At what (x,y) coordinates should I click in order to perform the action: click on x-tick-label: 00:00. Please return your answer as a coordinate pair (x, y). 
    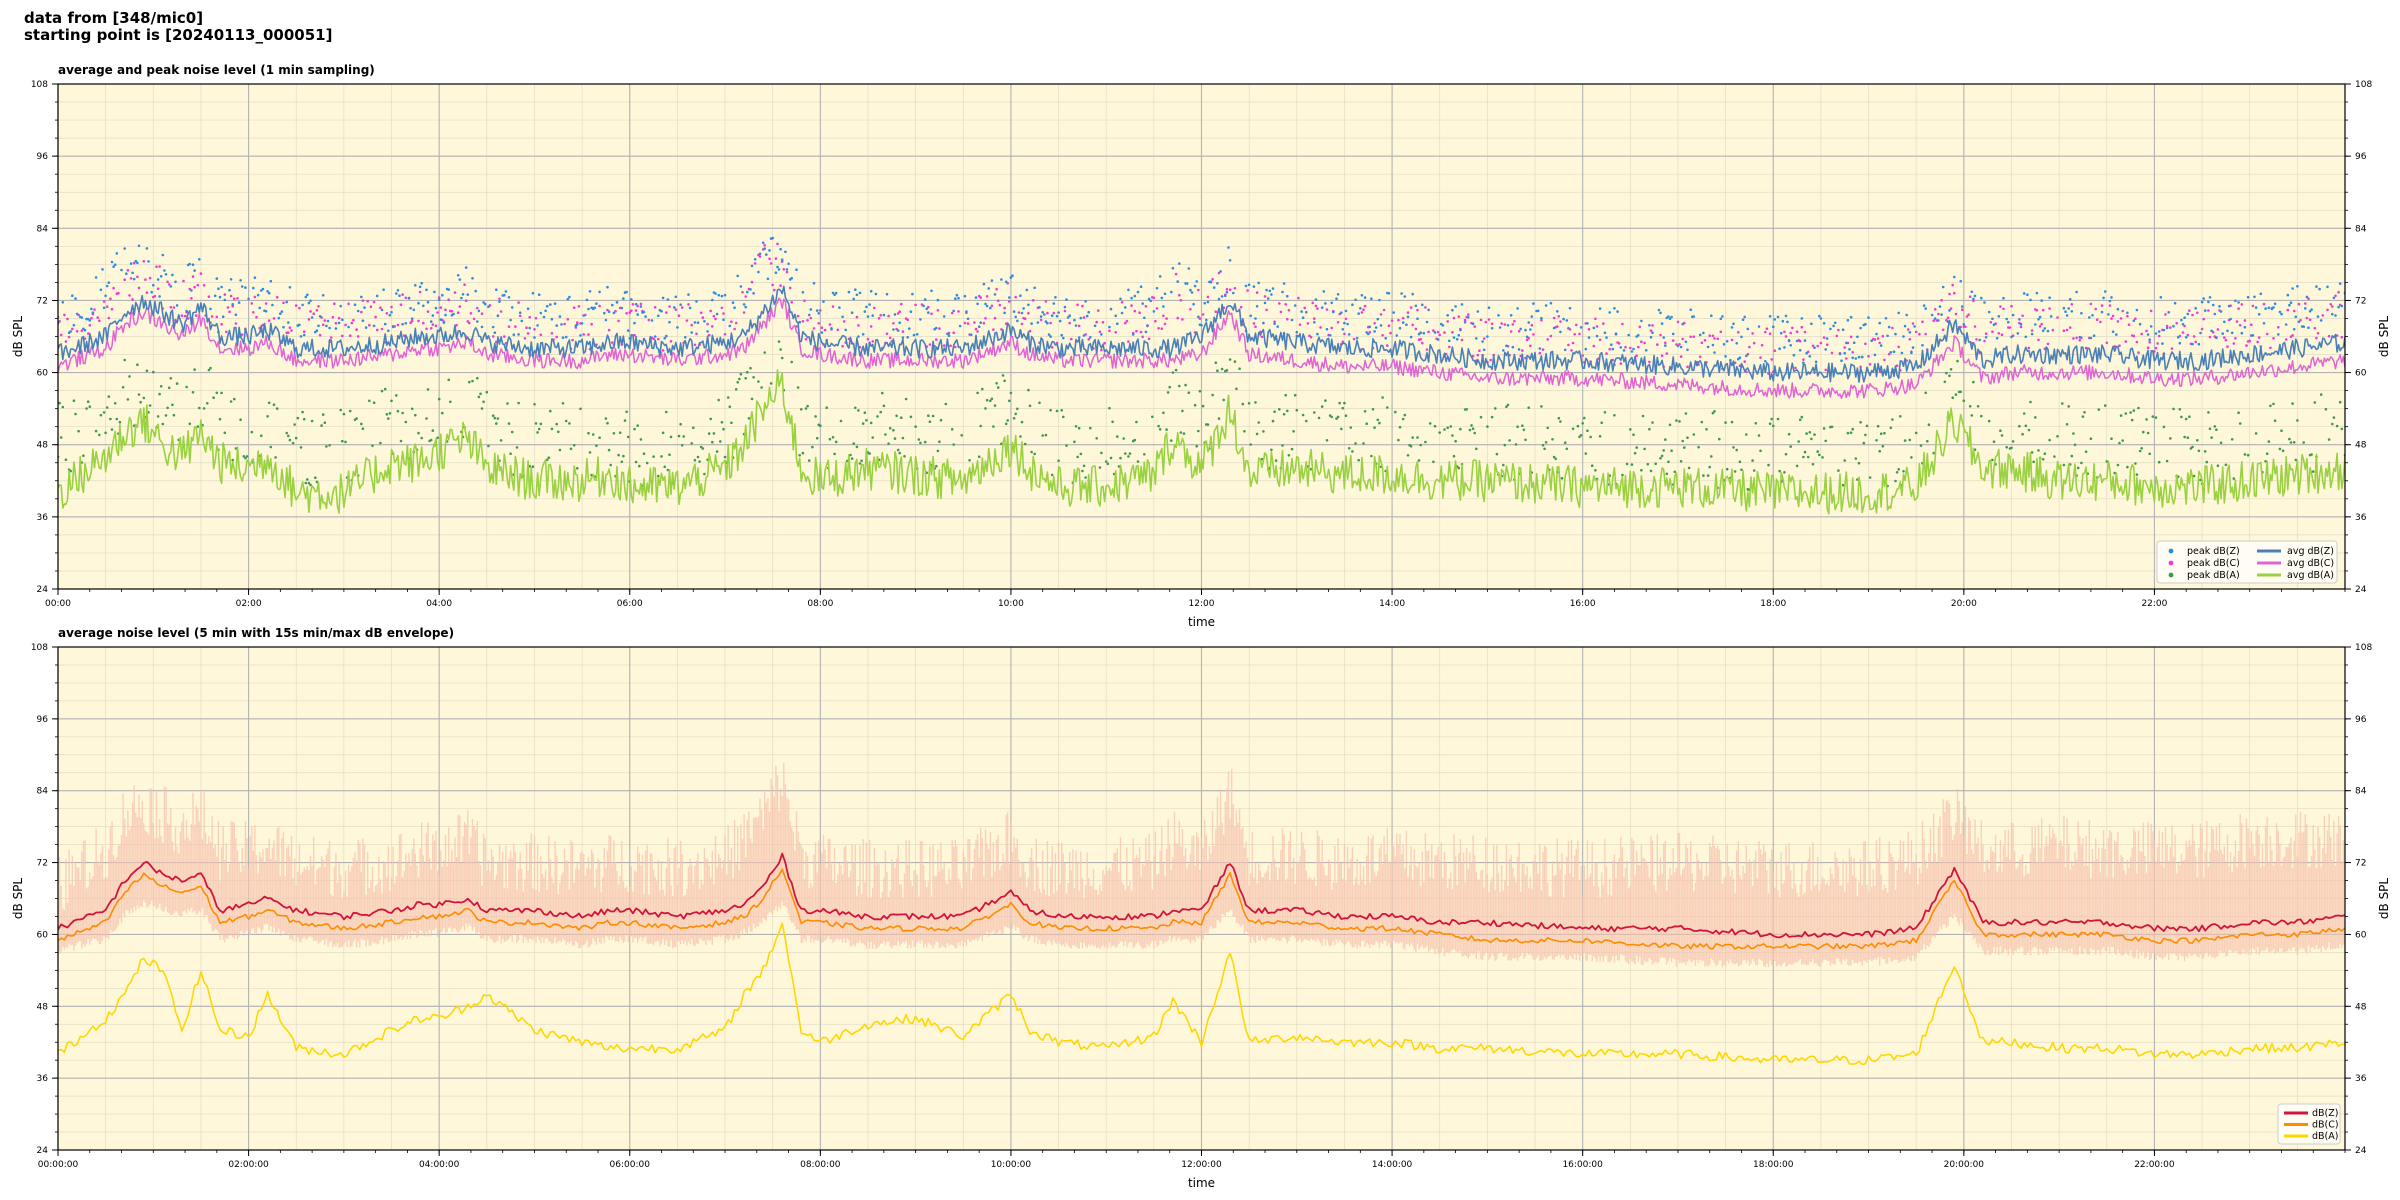
    Looking at the image, I should click on (58, 604).